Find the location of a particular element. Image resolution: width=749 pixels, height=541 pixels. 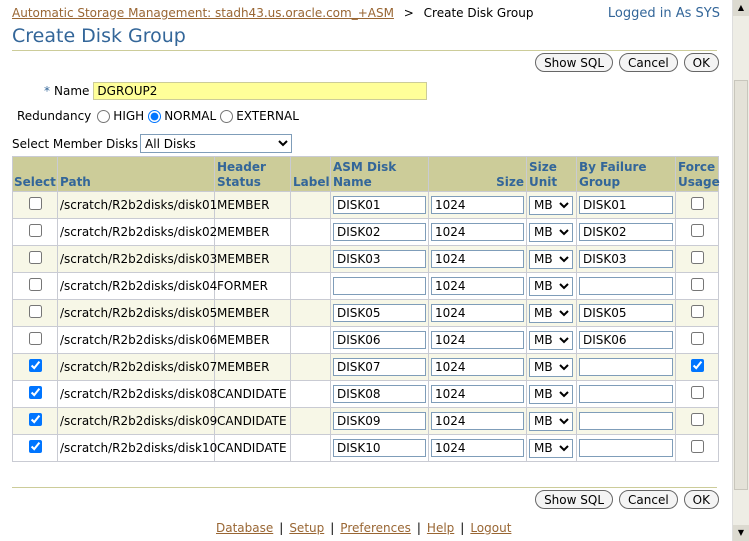

force-checkbox-cell is located at coordinates (697, 448).